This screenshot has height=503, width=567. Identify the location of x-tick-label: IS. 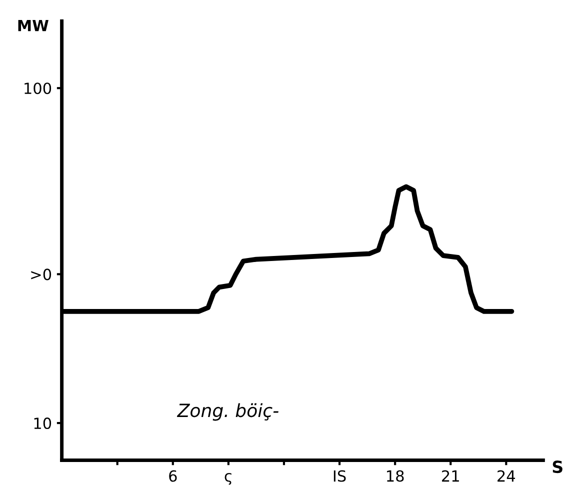
(340, 476).